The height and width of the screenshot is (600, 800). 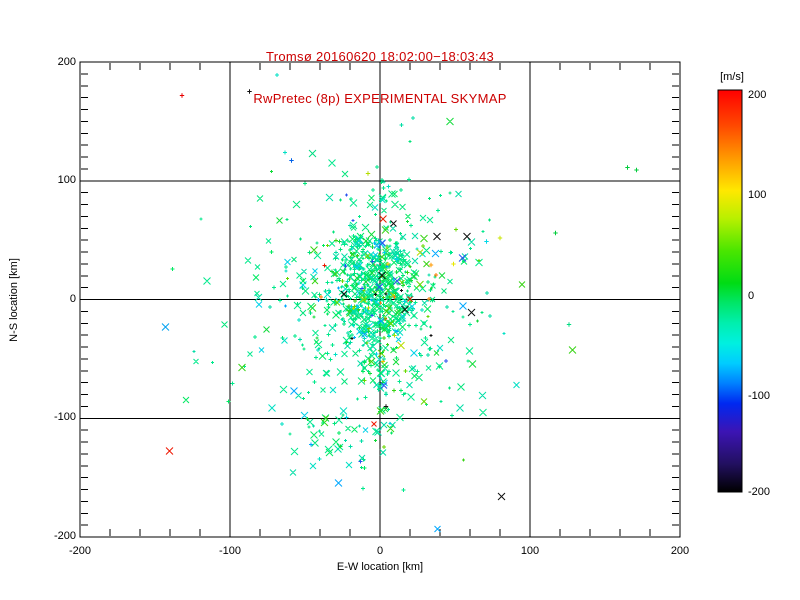 What do you see at coordinates (380, 567) in the screenshot?
I see `x-axis-title: E-W location [km]` at bounding box center [380, 567].